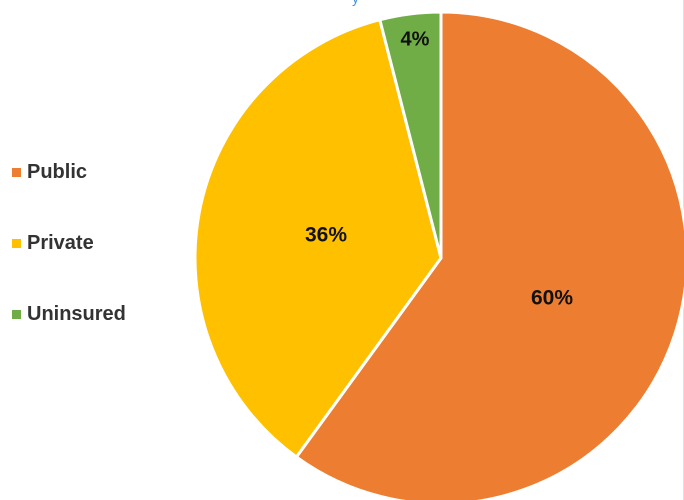 The width and height of the screenshot is (684, 500). I want to click on data-label-public: 60%, so click(552, 298).